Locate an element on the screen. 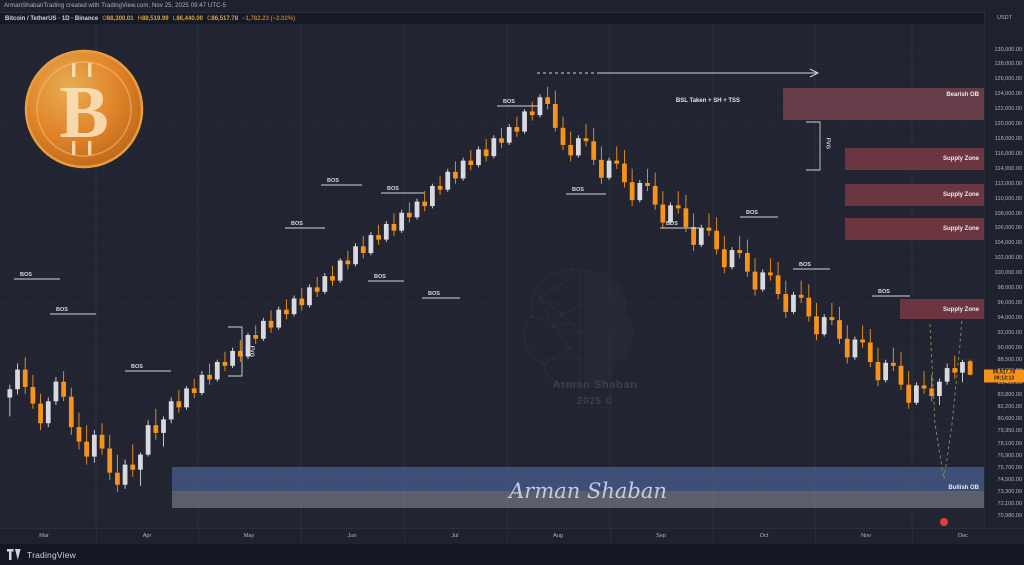 This screenshot has height=565, width=1024. price-tick: 90,000.00 is located at coordinates (1009, 347).